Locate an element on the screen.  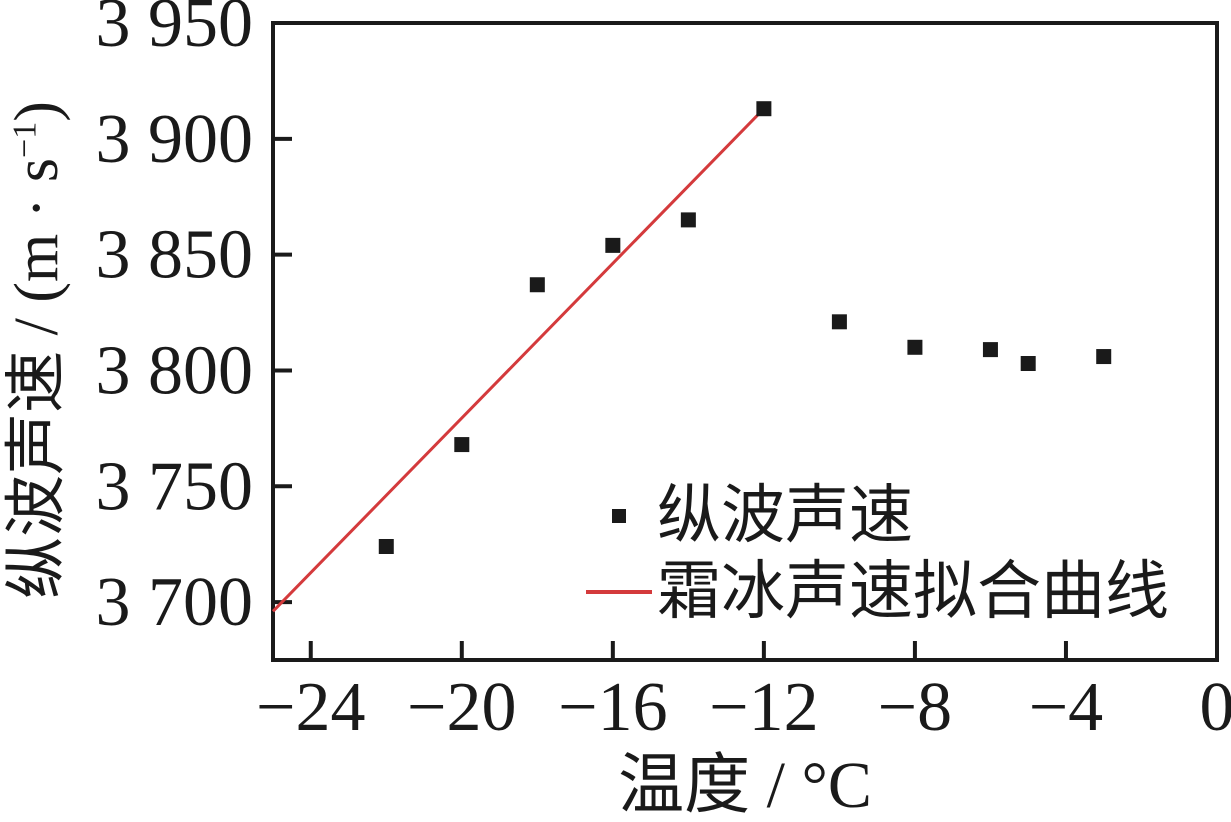
legend-item-fit-line: 霜冰声速拟合曲线 is located at coordinates (876, 592).